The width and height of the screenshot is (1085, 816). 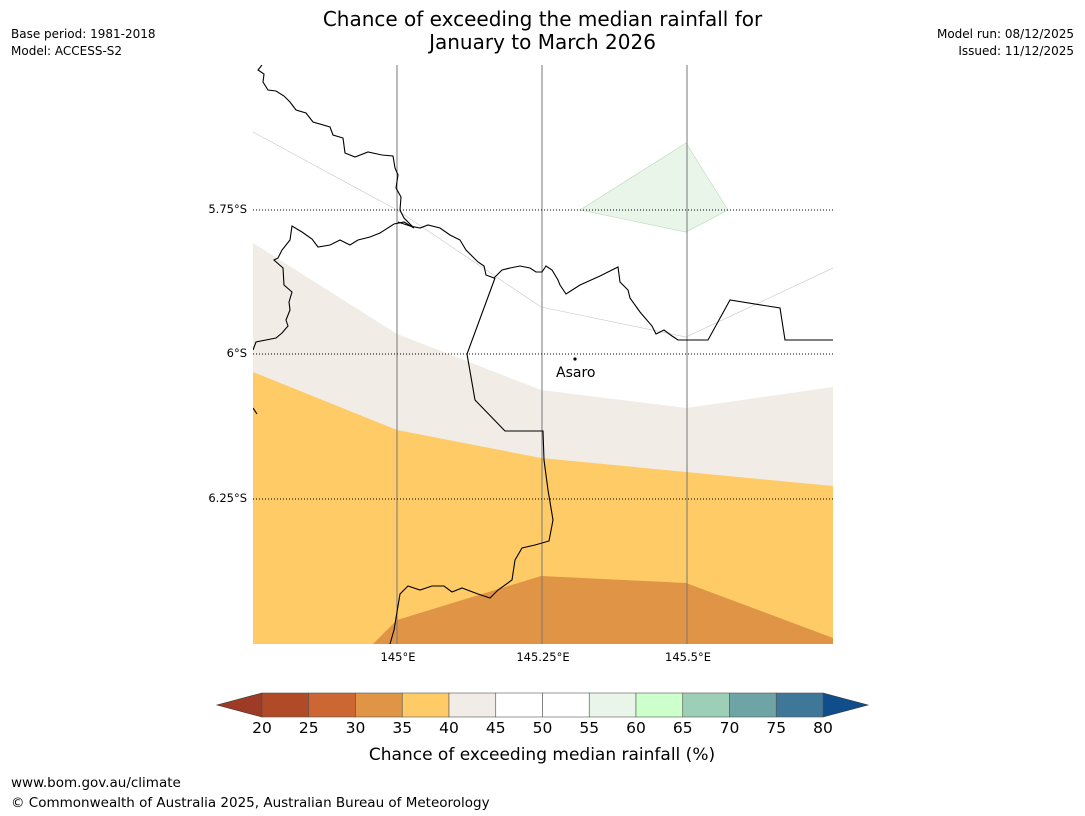 What do you see at coordinates (227, 209) in the screenshot?
I see `lat-label-5-75: 5.75°S` at bounding box center [227, 209].